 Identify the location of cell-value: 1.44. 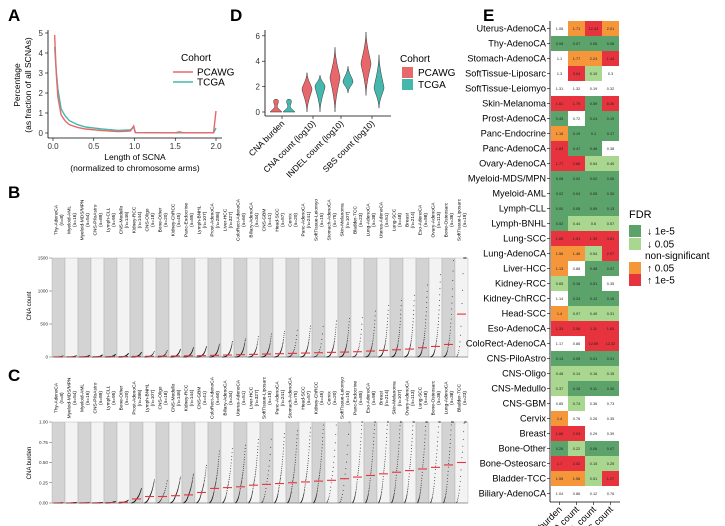
(610, 59).